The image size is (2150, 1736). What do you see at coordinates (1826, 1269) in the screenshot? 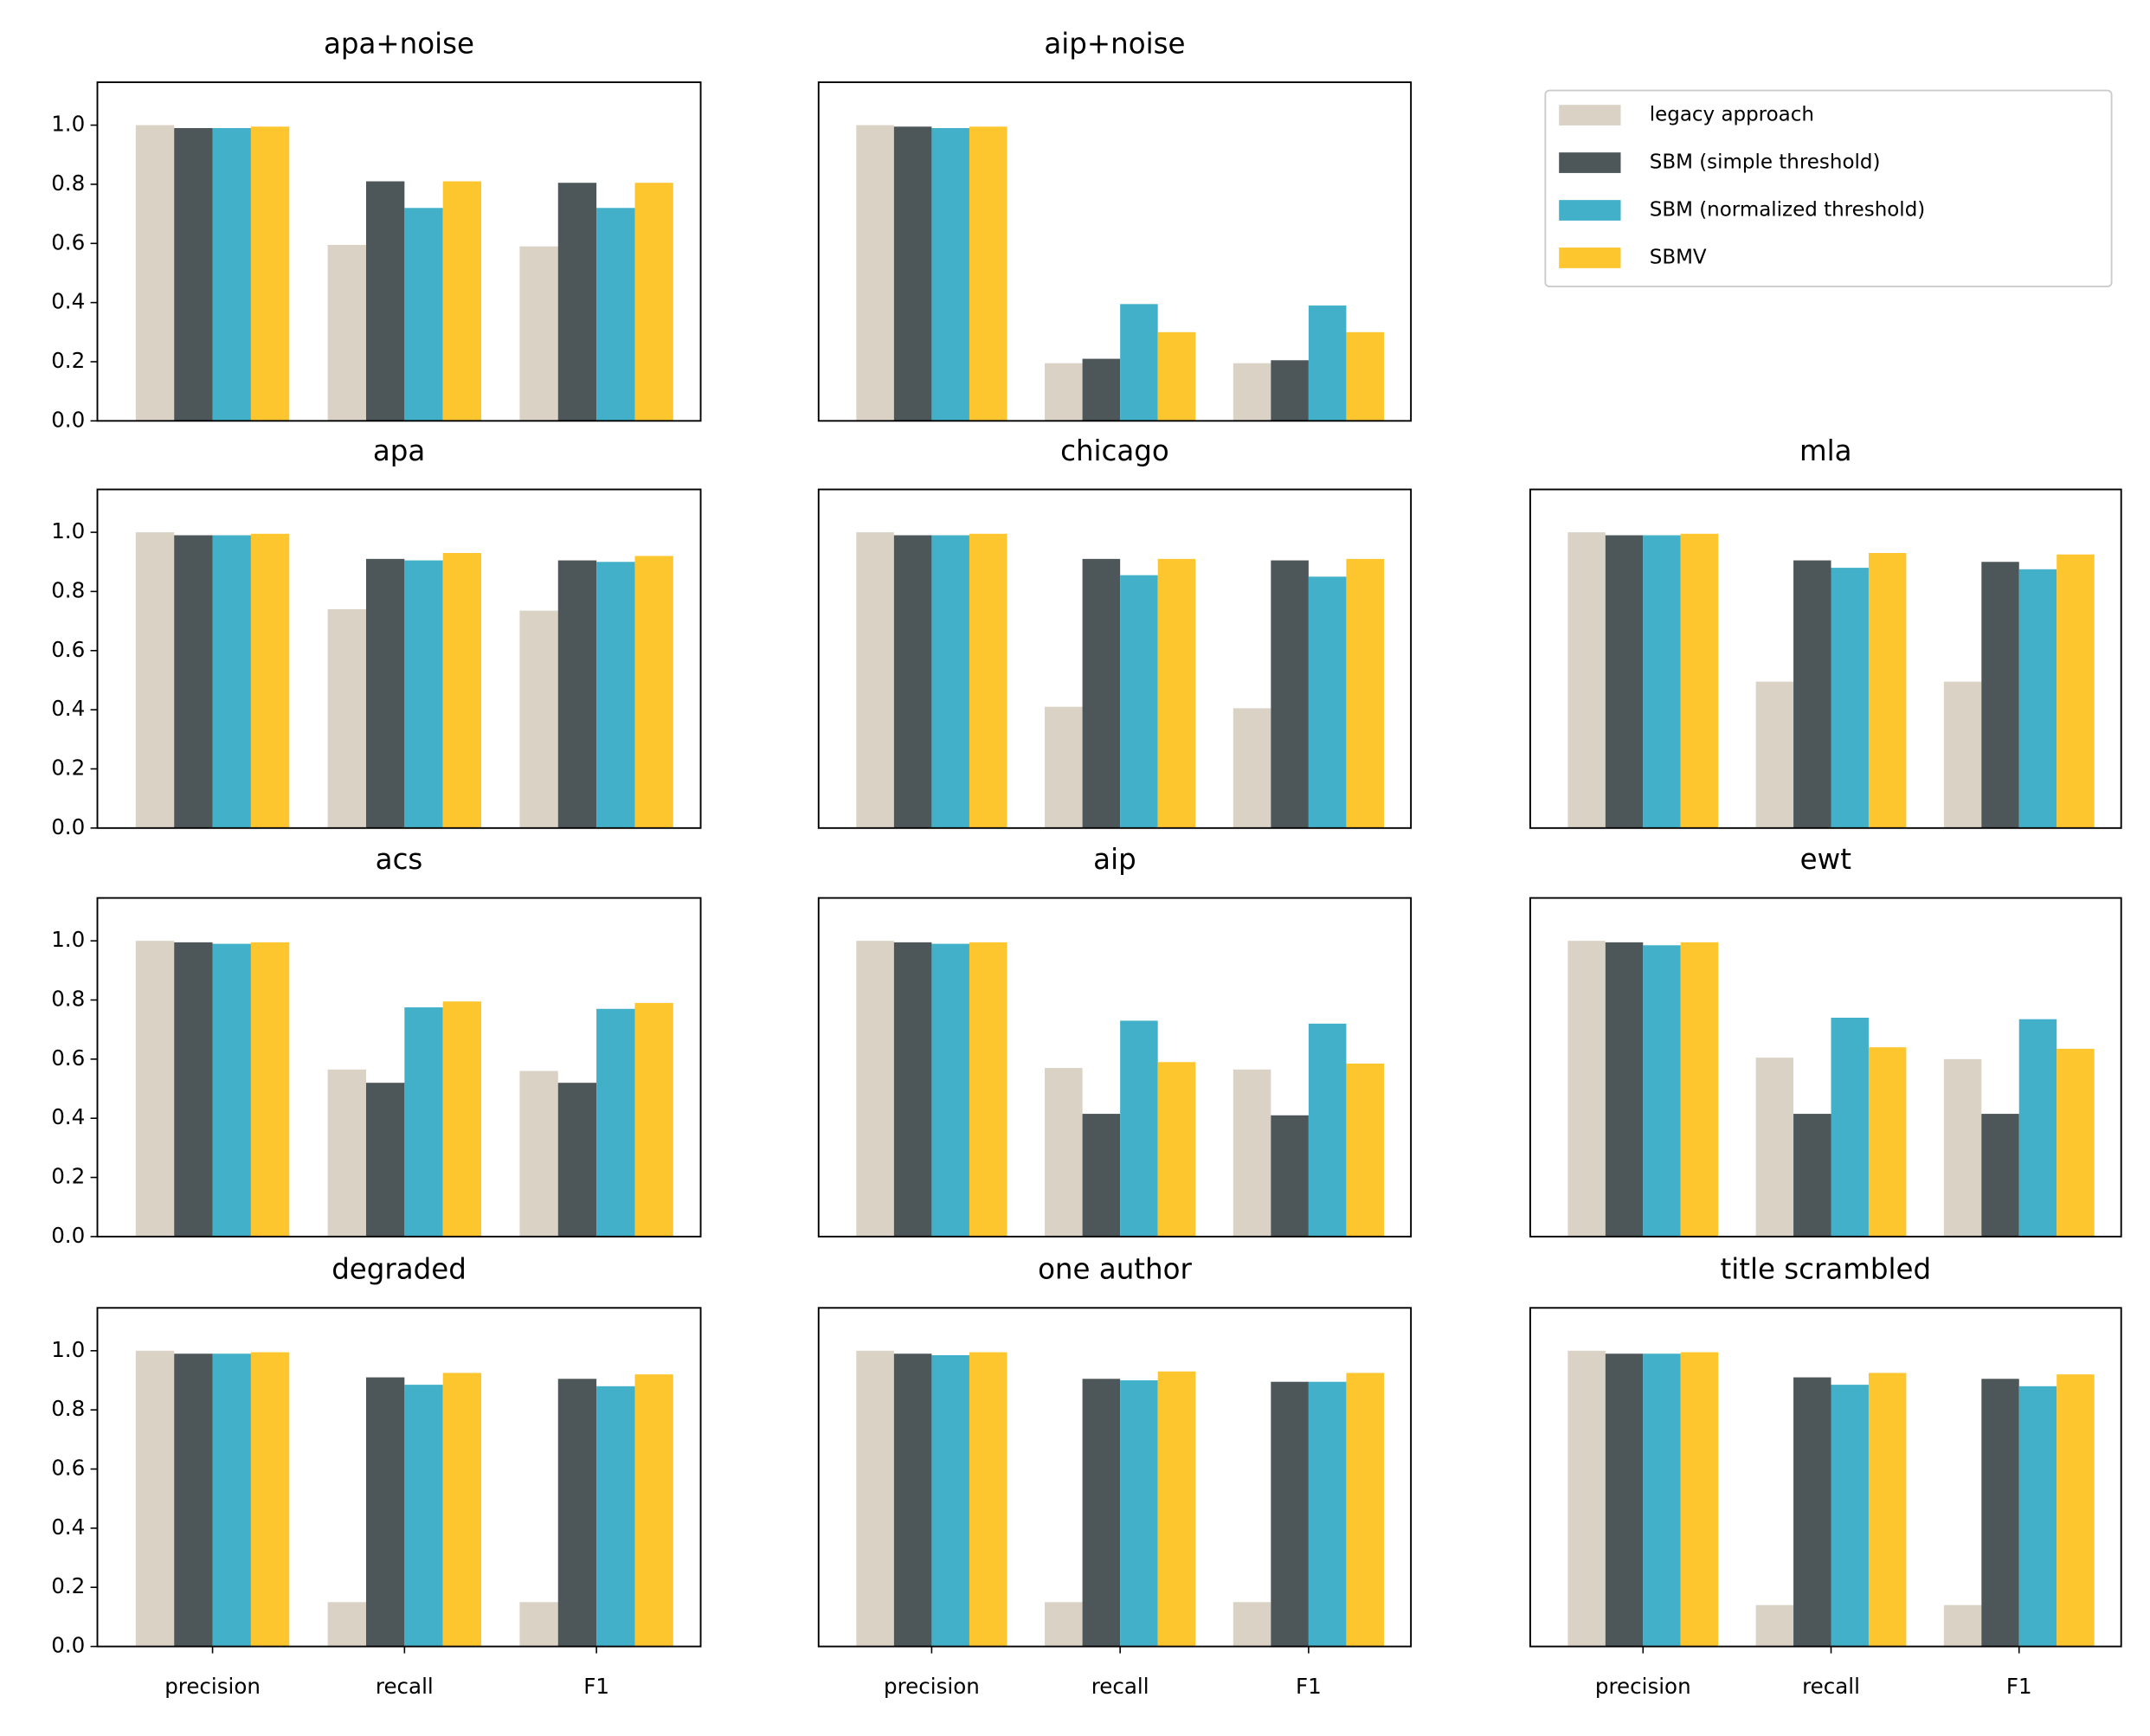
I see `subplot-title: title scrambled` at bounding box center [1826, 1269].